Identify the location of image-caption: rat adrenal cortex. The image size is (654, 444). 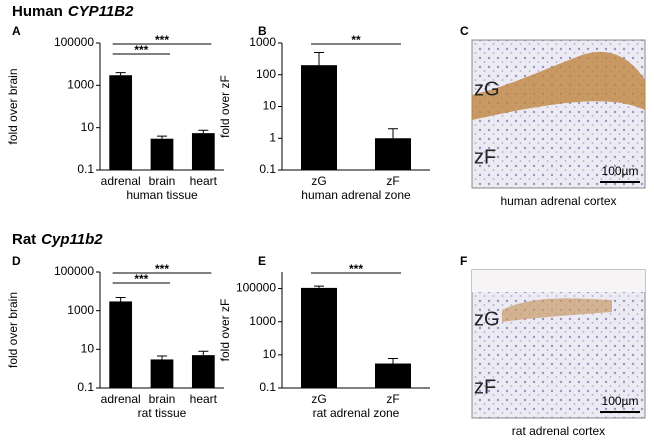
(558, 431).